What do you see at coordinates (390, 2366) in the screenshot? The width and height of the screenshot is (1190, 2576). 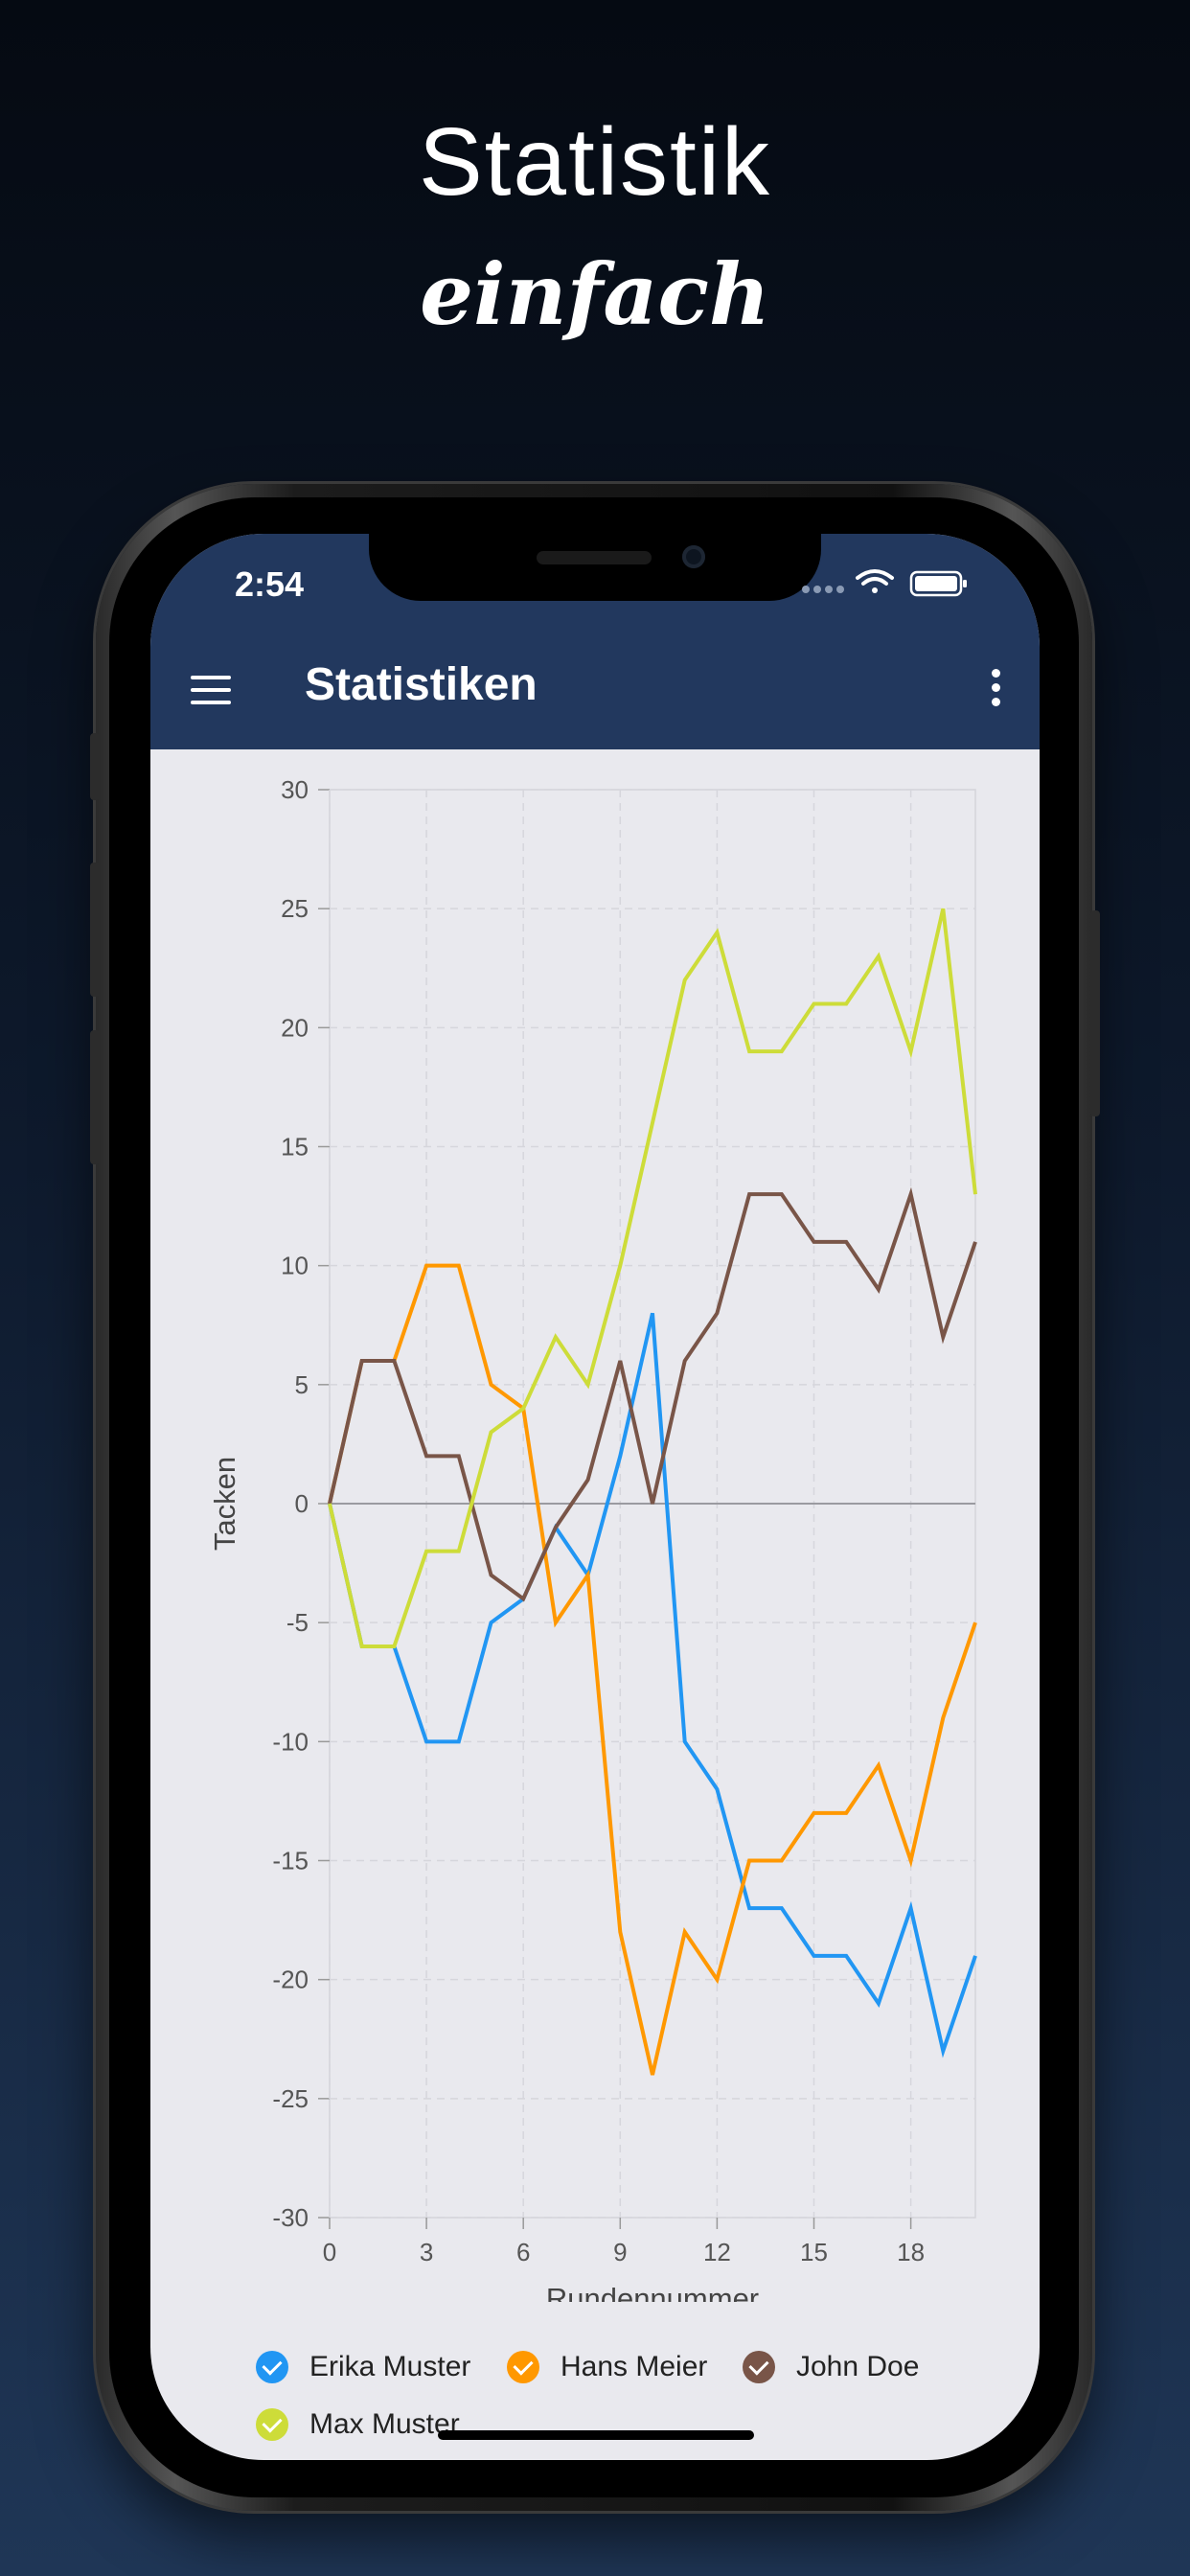 I see `legend-label: Erika Muster` at bounding box center [390, 2366].